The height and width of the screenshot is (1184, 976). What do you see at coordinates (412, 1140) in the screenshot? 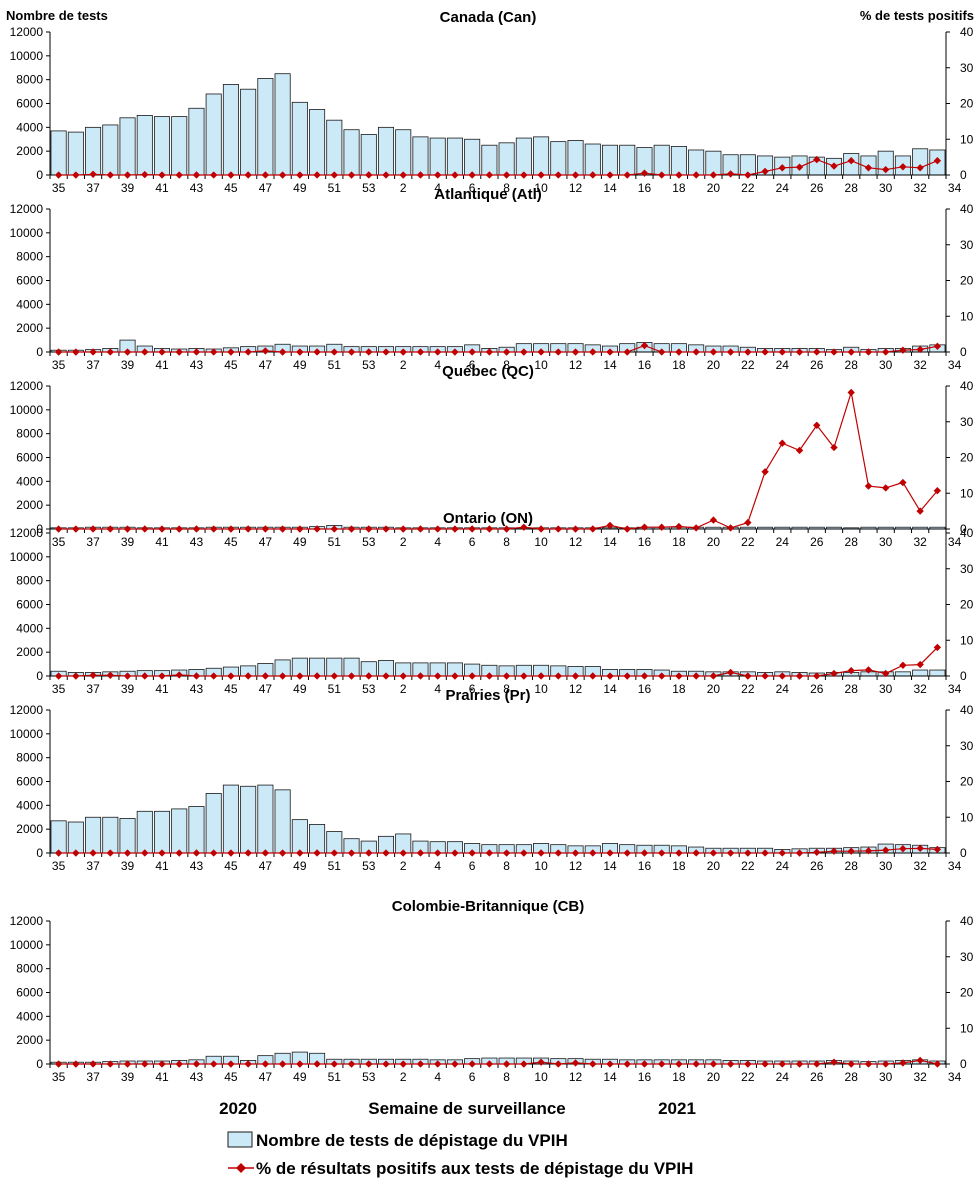
I see `legend-bars-label: Nombre de tests de dépistage du VPIH` at bounding box center [412, 1140].